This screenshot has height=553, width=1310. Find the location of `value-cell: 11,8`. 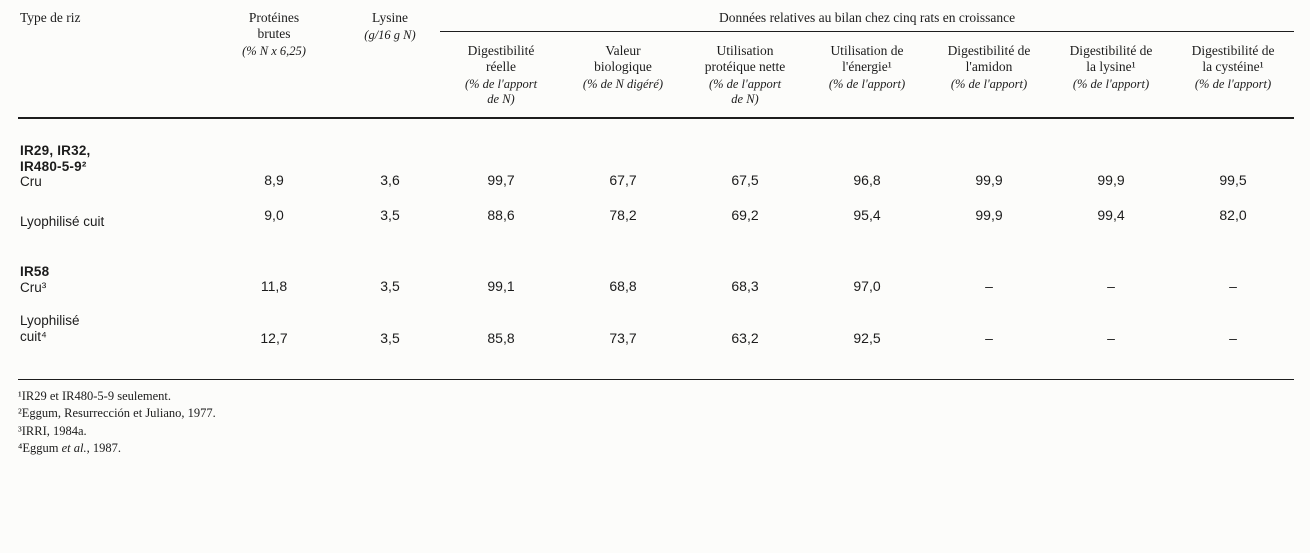

value-cell: 11,8 is located at coordinates (274, 285).